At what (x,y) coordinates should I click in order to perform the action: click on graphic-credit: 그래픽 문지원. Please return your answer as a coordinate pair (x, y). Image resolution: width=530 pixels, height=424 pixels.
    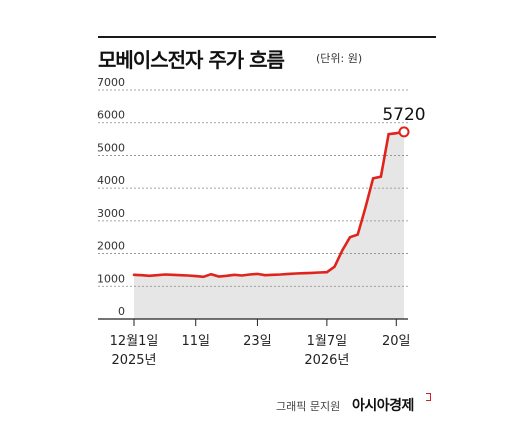
    Looking at the image, I should click on (308, 406).